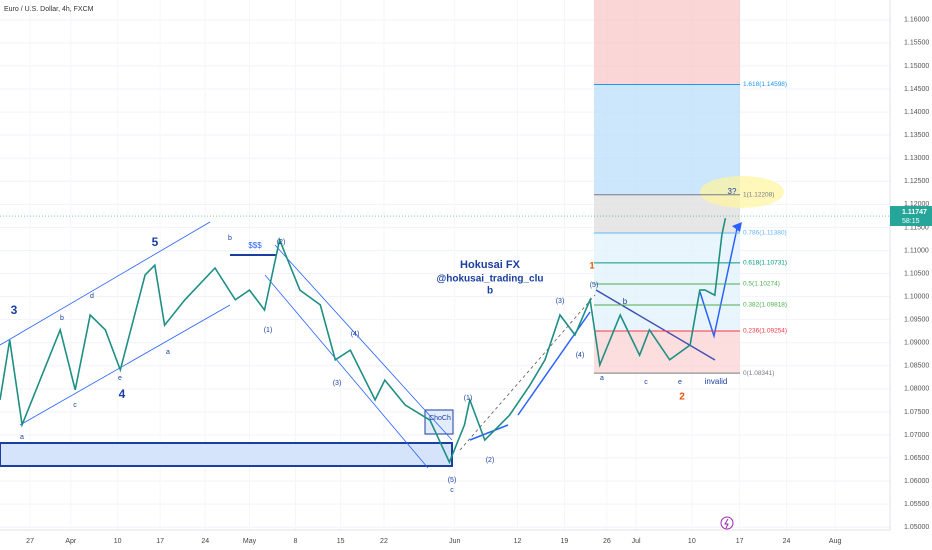 The height and width of the screenshot is (550, 932). What do you see at coordinates (916, 43) in the screenshot?
I see `y-tick-label: 1.15500` at bounding box center [916, 43].